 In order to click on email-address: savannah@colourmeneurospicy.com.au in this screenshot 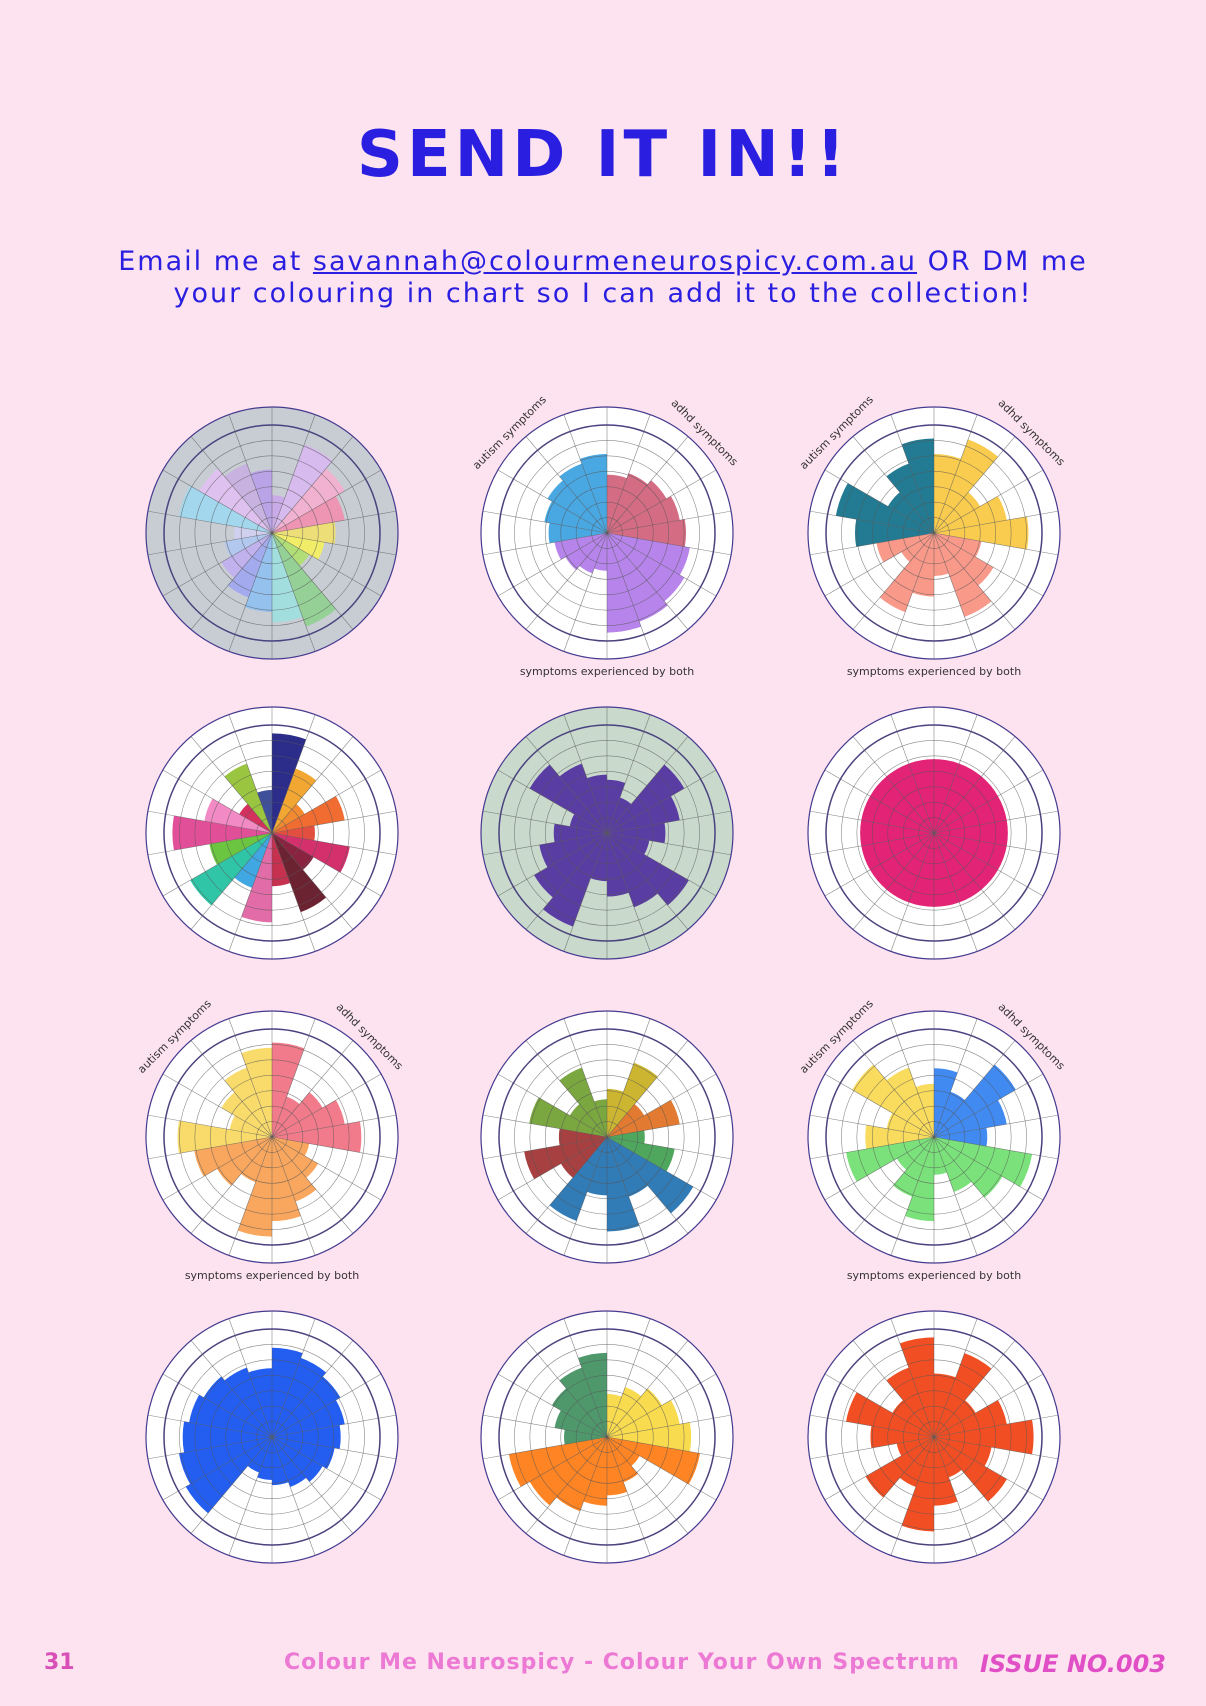, I will do `click(615, 261)`.